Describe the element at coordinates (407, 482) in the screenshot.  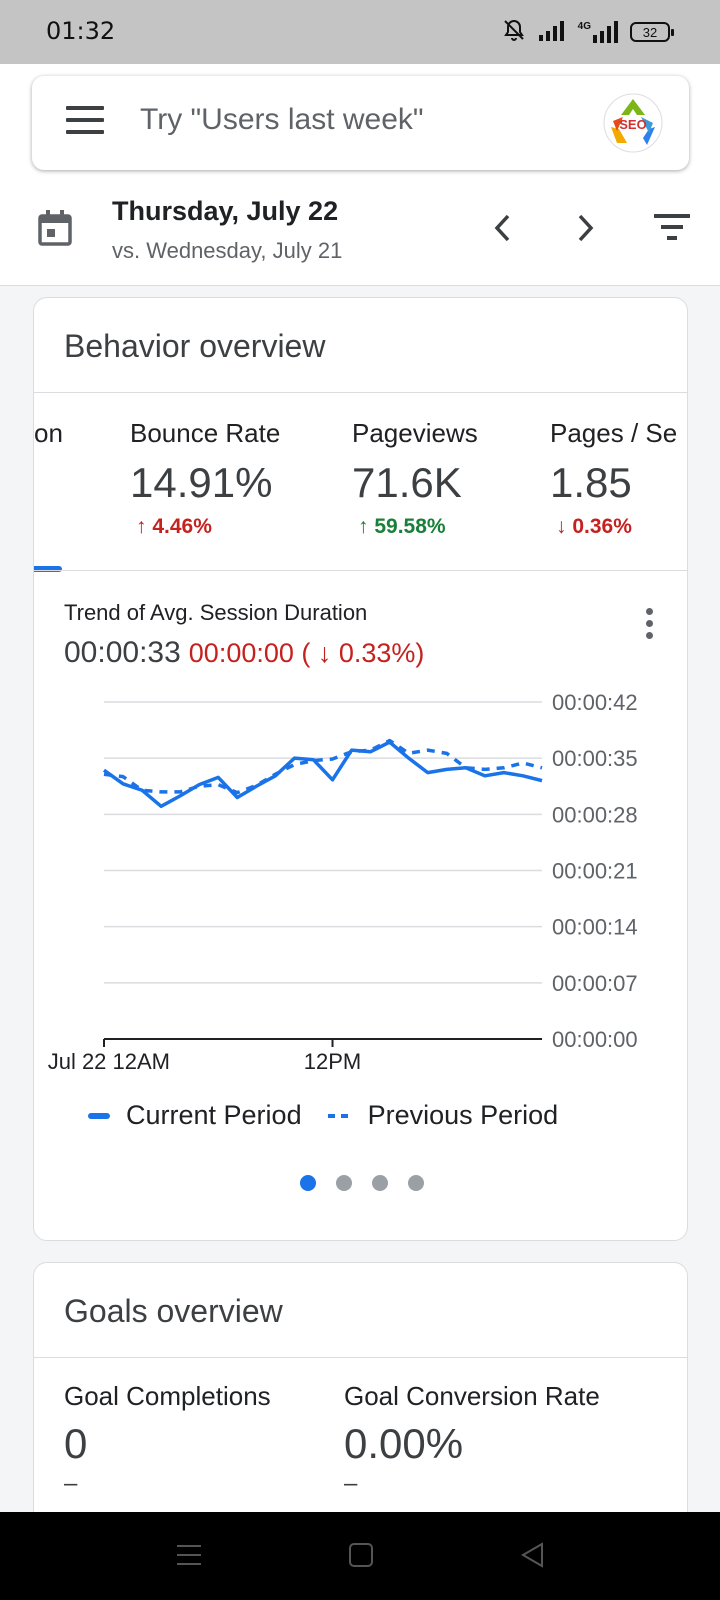
I see `metric-value: 71.6K` at that location.